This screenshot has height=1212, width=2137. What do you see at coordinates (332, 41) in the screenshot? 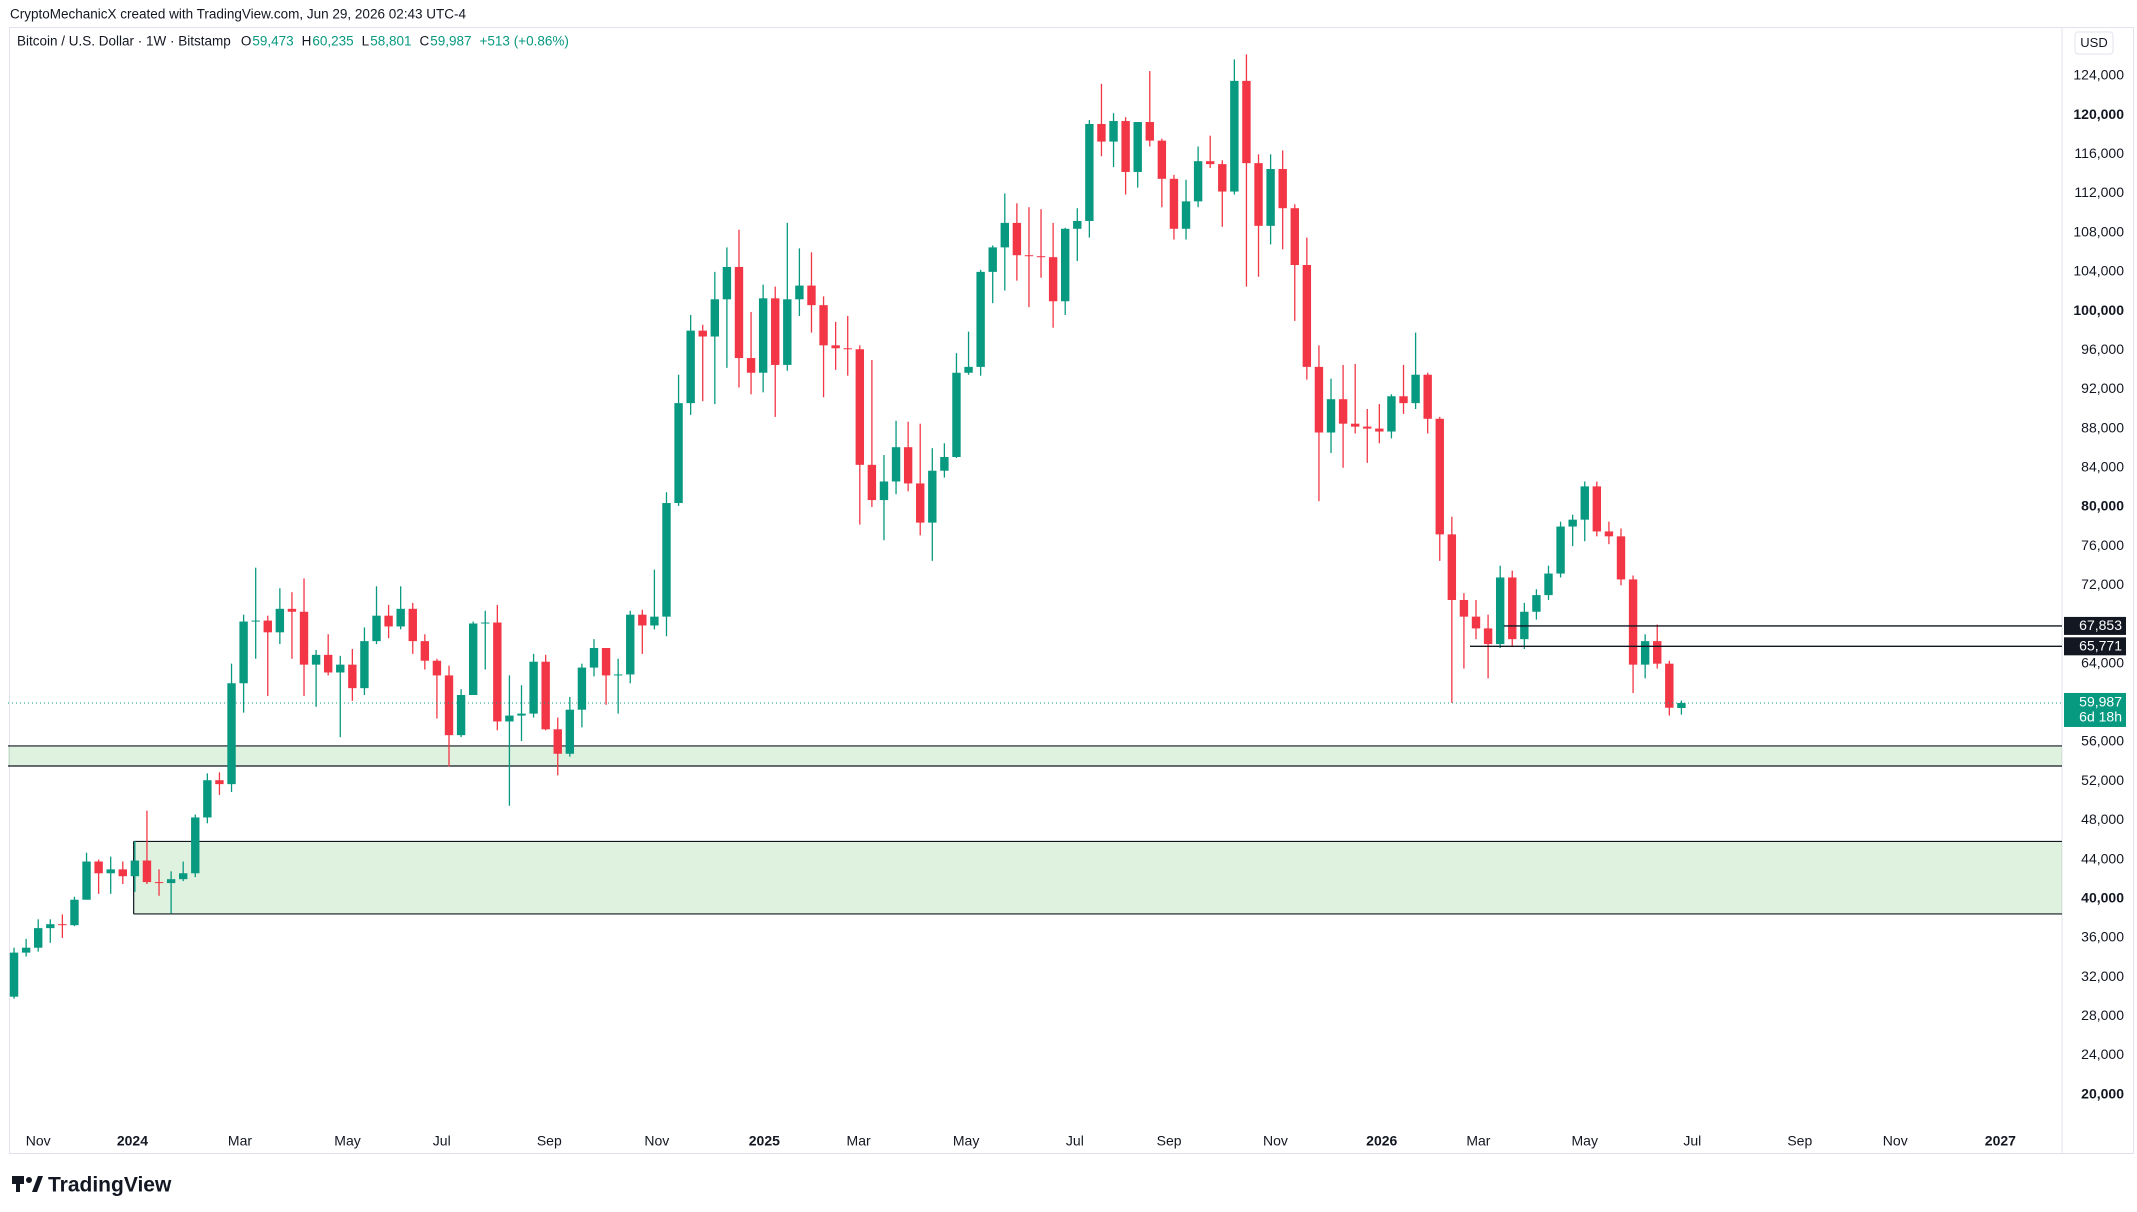
I see `ohlc-value: 60,235` at bounding box center [332, 41].